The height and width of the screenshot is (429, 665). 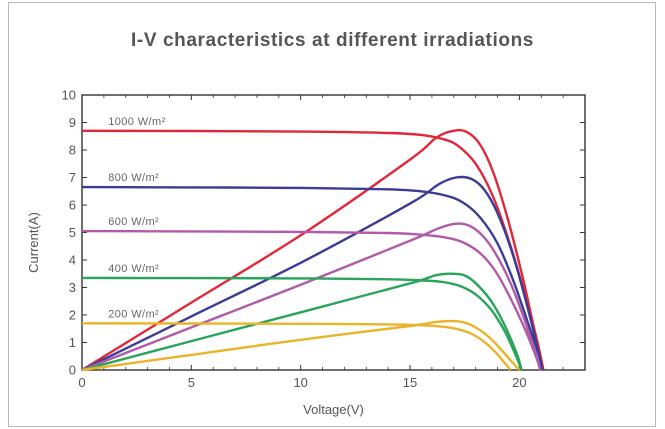 What do you see at coordinates (72, 232) in the screenshot?
I see `y-tick-label: 5` at bounding box center [72, 232].